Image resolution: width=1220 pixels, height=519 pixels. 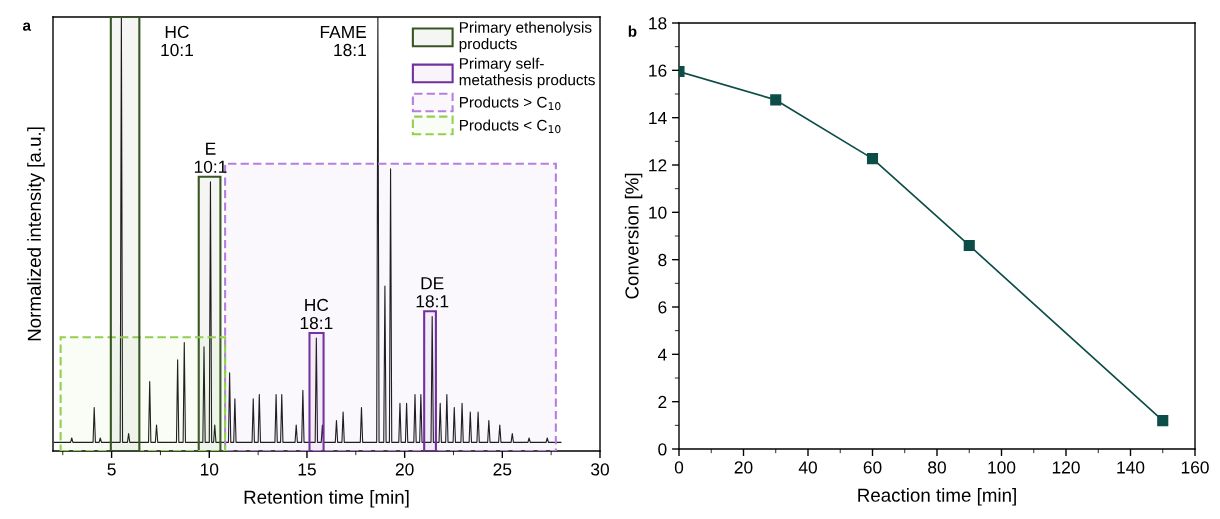 I want to click on annotation: HC 10:1, so click(x=177, y=41).